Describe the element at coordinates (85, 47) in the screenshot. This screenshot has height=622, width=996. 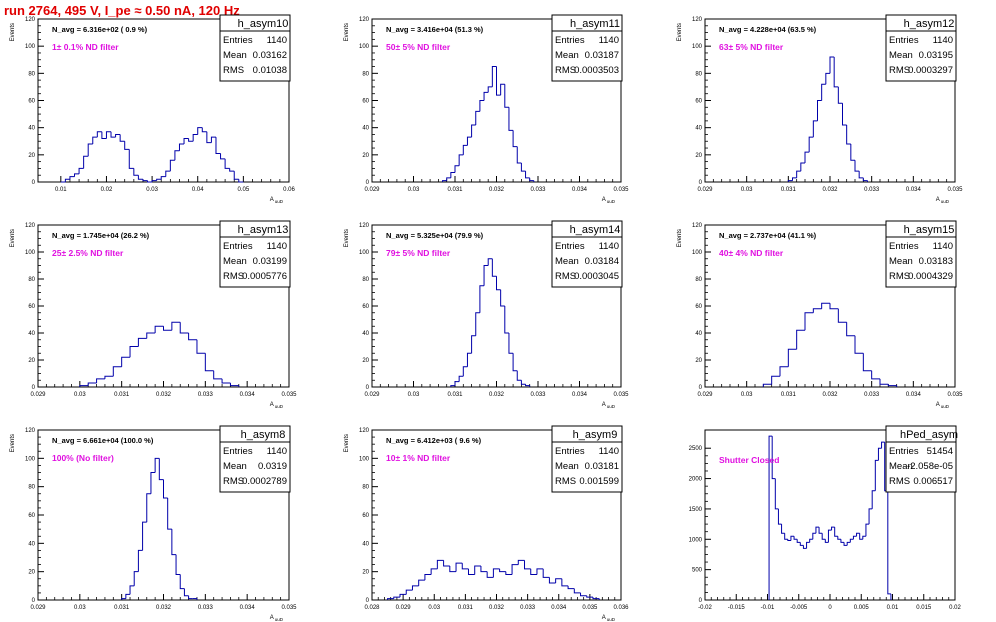
I see `filter-label: 1± 0.1% ND filter` at that location.